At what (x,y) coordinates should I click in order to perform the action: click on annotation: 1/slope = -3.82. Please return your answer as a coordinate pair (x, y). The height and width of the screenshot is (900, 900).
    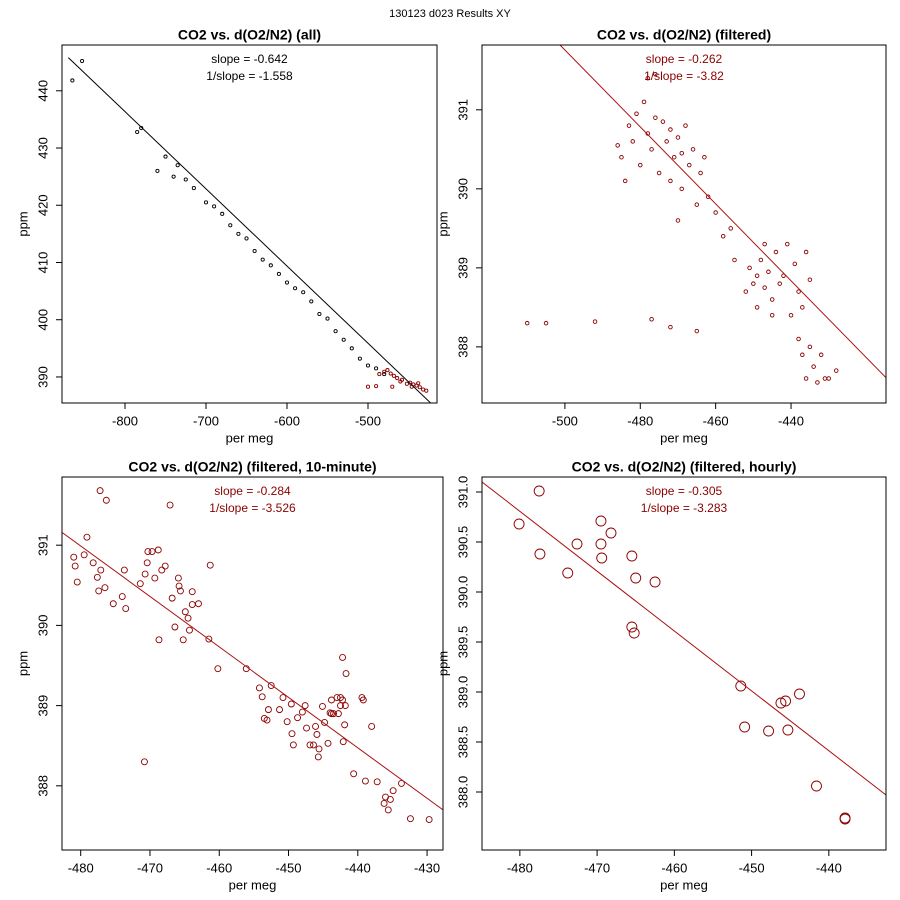
    Looking at the image, I should click on (684, 76).